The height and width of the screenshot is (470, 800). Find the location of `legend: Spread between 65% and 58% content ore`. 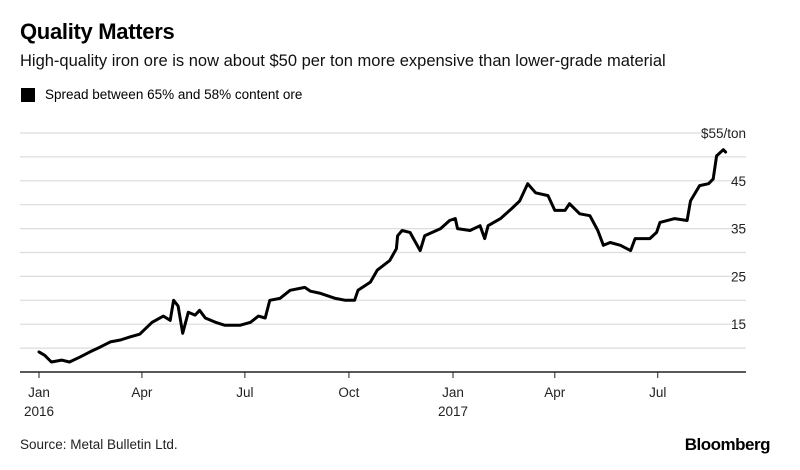

legend: Spread between 65% and 58% content ore is located at coordinates (161, 94).